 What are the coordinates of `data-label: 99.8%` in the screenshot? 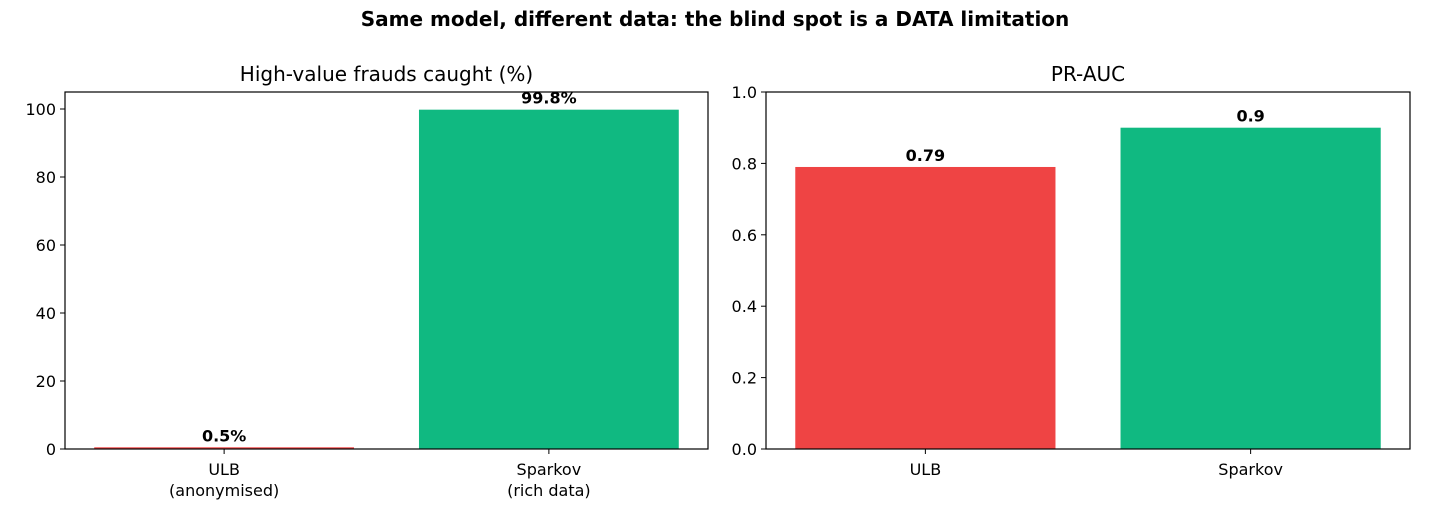 It's located at (549, 98).